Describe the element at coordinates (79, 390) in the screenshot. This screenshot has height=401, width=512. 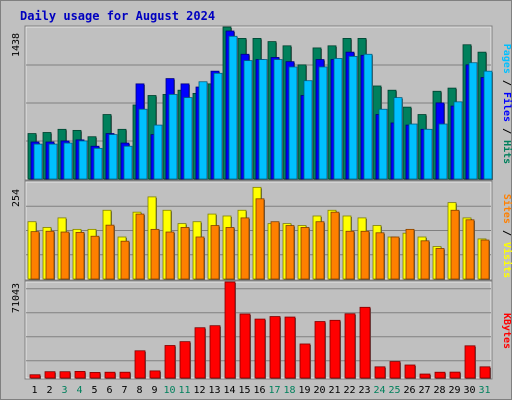
I see `x-tick-day-4: 4` at that location.